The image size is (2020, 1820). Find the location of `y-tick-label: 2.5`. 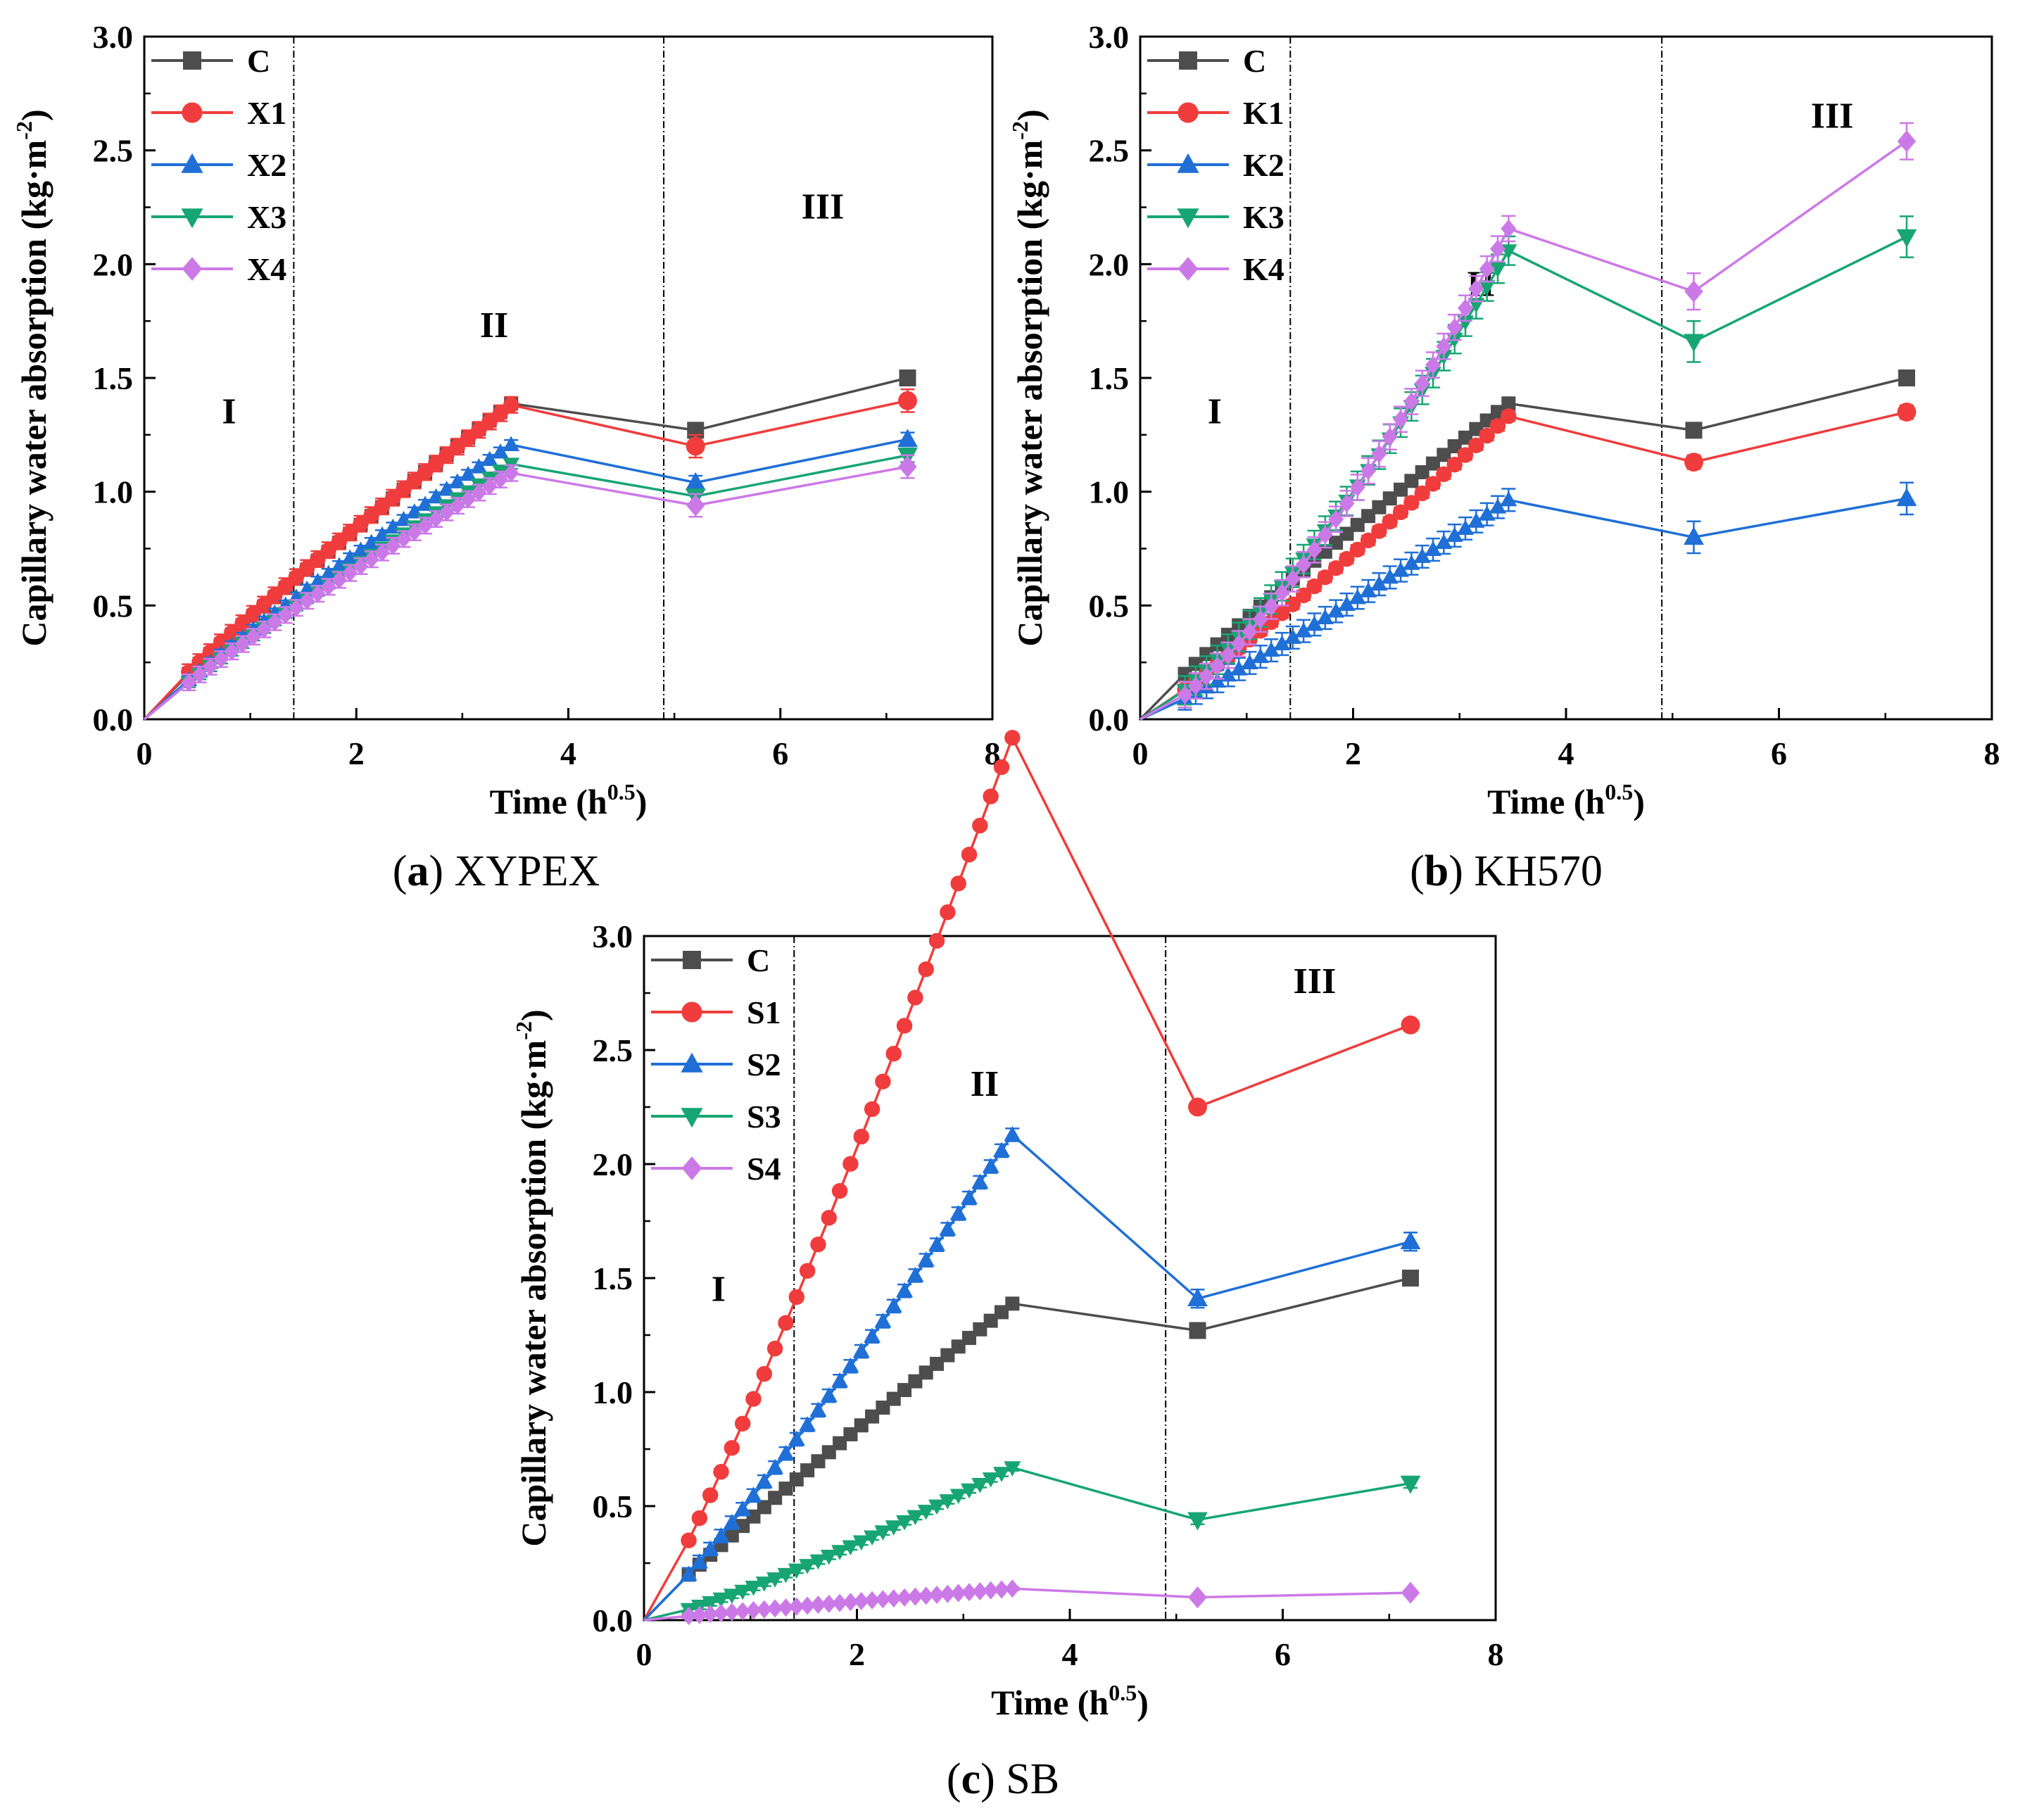

y-tick-label: 2.5 is located at coordinates (113, 151).